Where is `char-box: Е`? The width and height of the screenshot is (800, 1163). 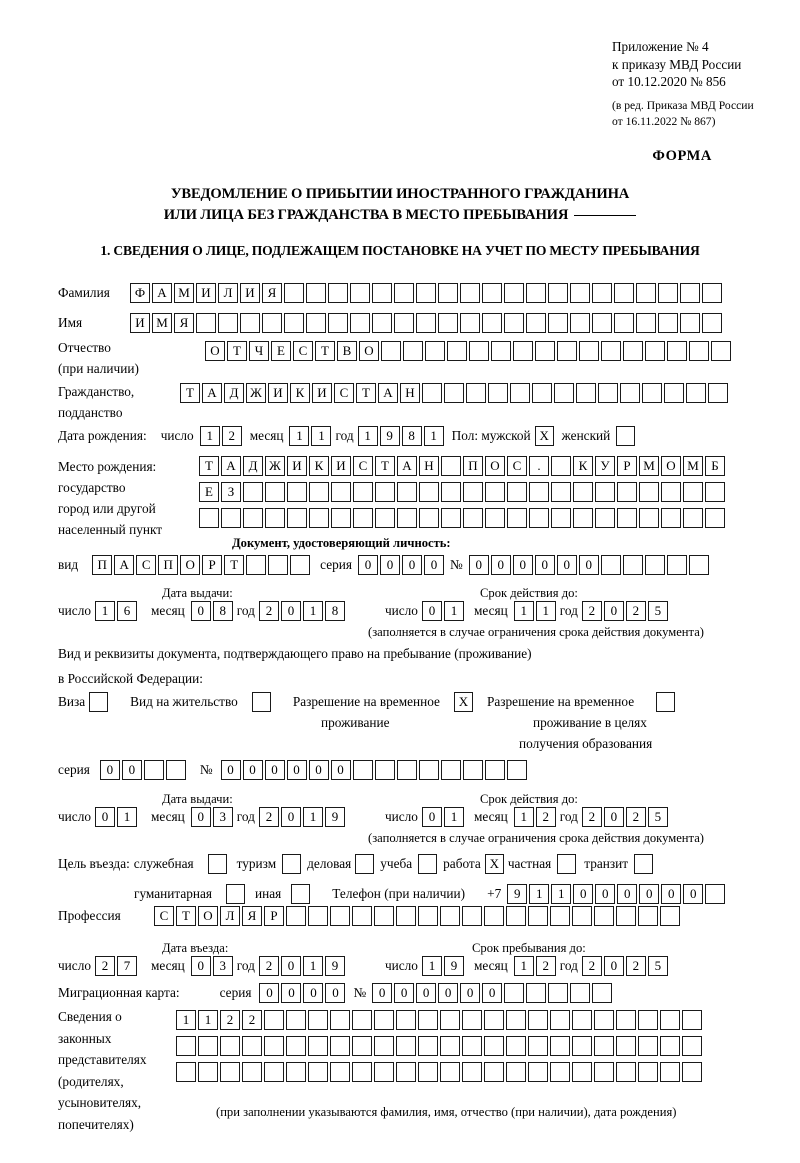 char-box: Е is located at coordinates (209, 492).